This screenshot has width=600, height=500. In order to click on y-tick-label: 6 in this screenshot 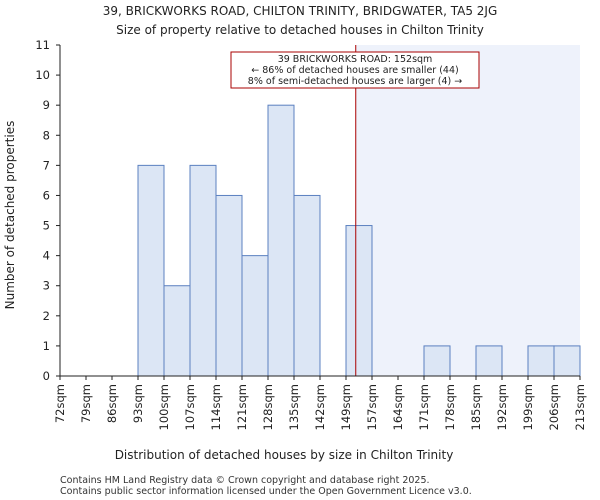, I will do `click(46, 195)`.